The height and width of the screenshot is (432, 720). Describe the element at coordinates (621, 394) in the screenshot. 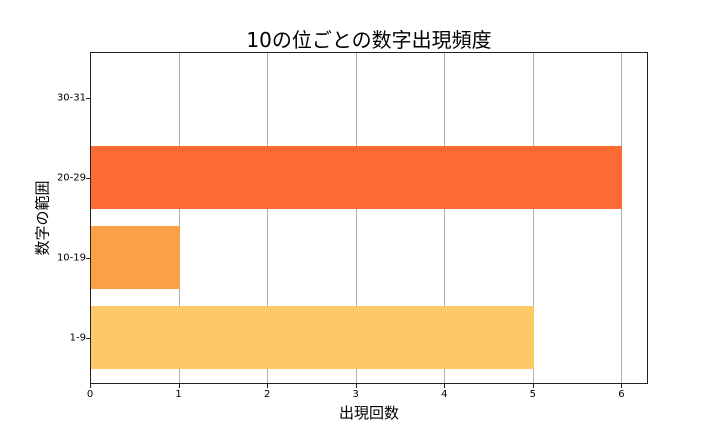

I see `x-tick-label: 6` at that location.